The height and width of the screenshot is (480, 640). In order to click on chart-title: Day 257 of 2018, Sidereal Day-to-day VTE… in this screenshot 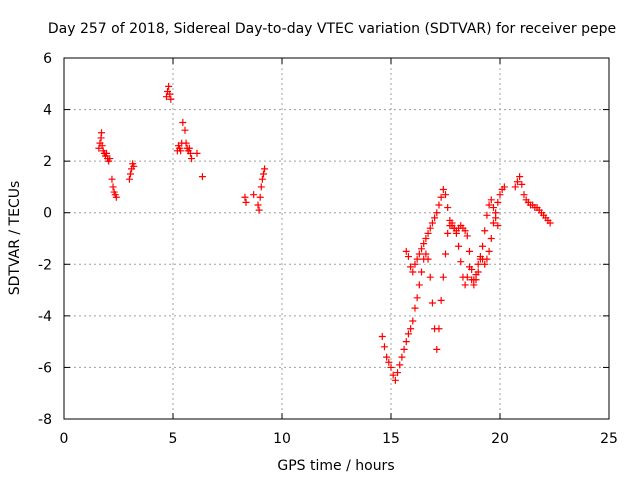, I will do `click(332, 29)`.